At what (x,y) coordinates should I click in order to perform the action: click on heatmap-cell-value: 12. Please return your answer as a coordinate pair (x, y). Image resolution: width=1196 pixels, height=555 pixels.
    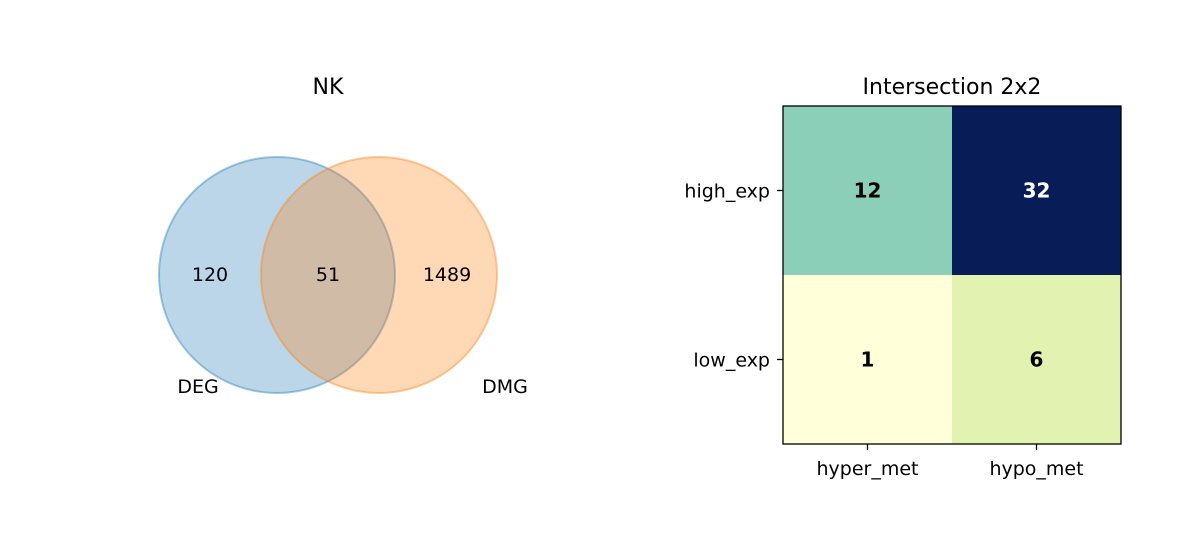
    Looking at the image, I should click on (868, 191).